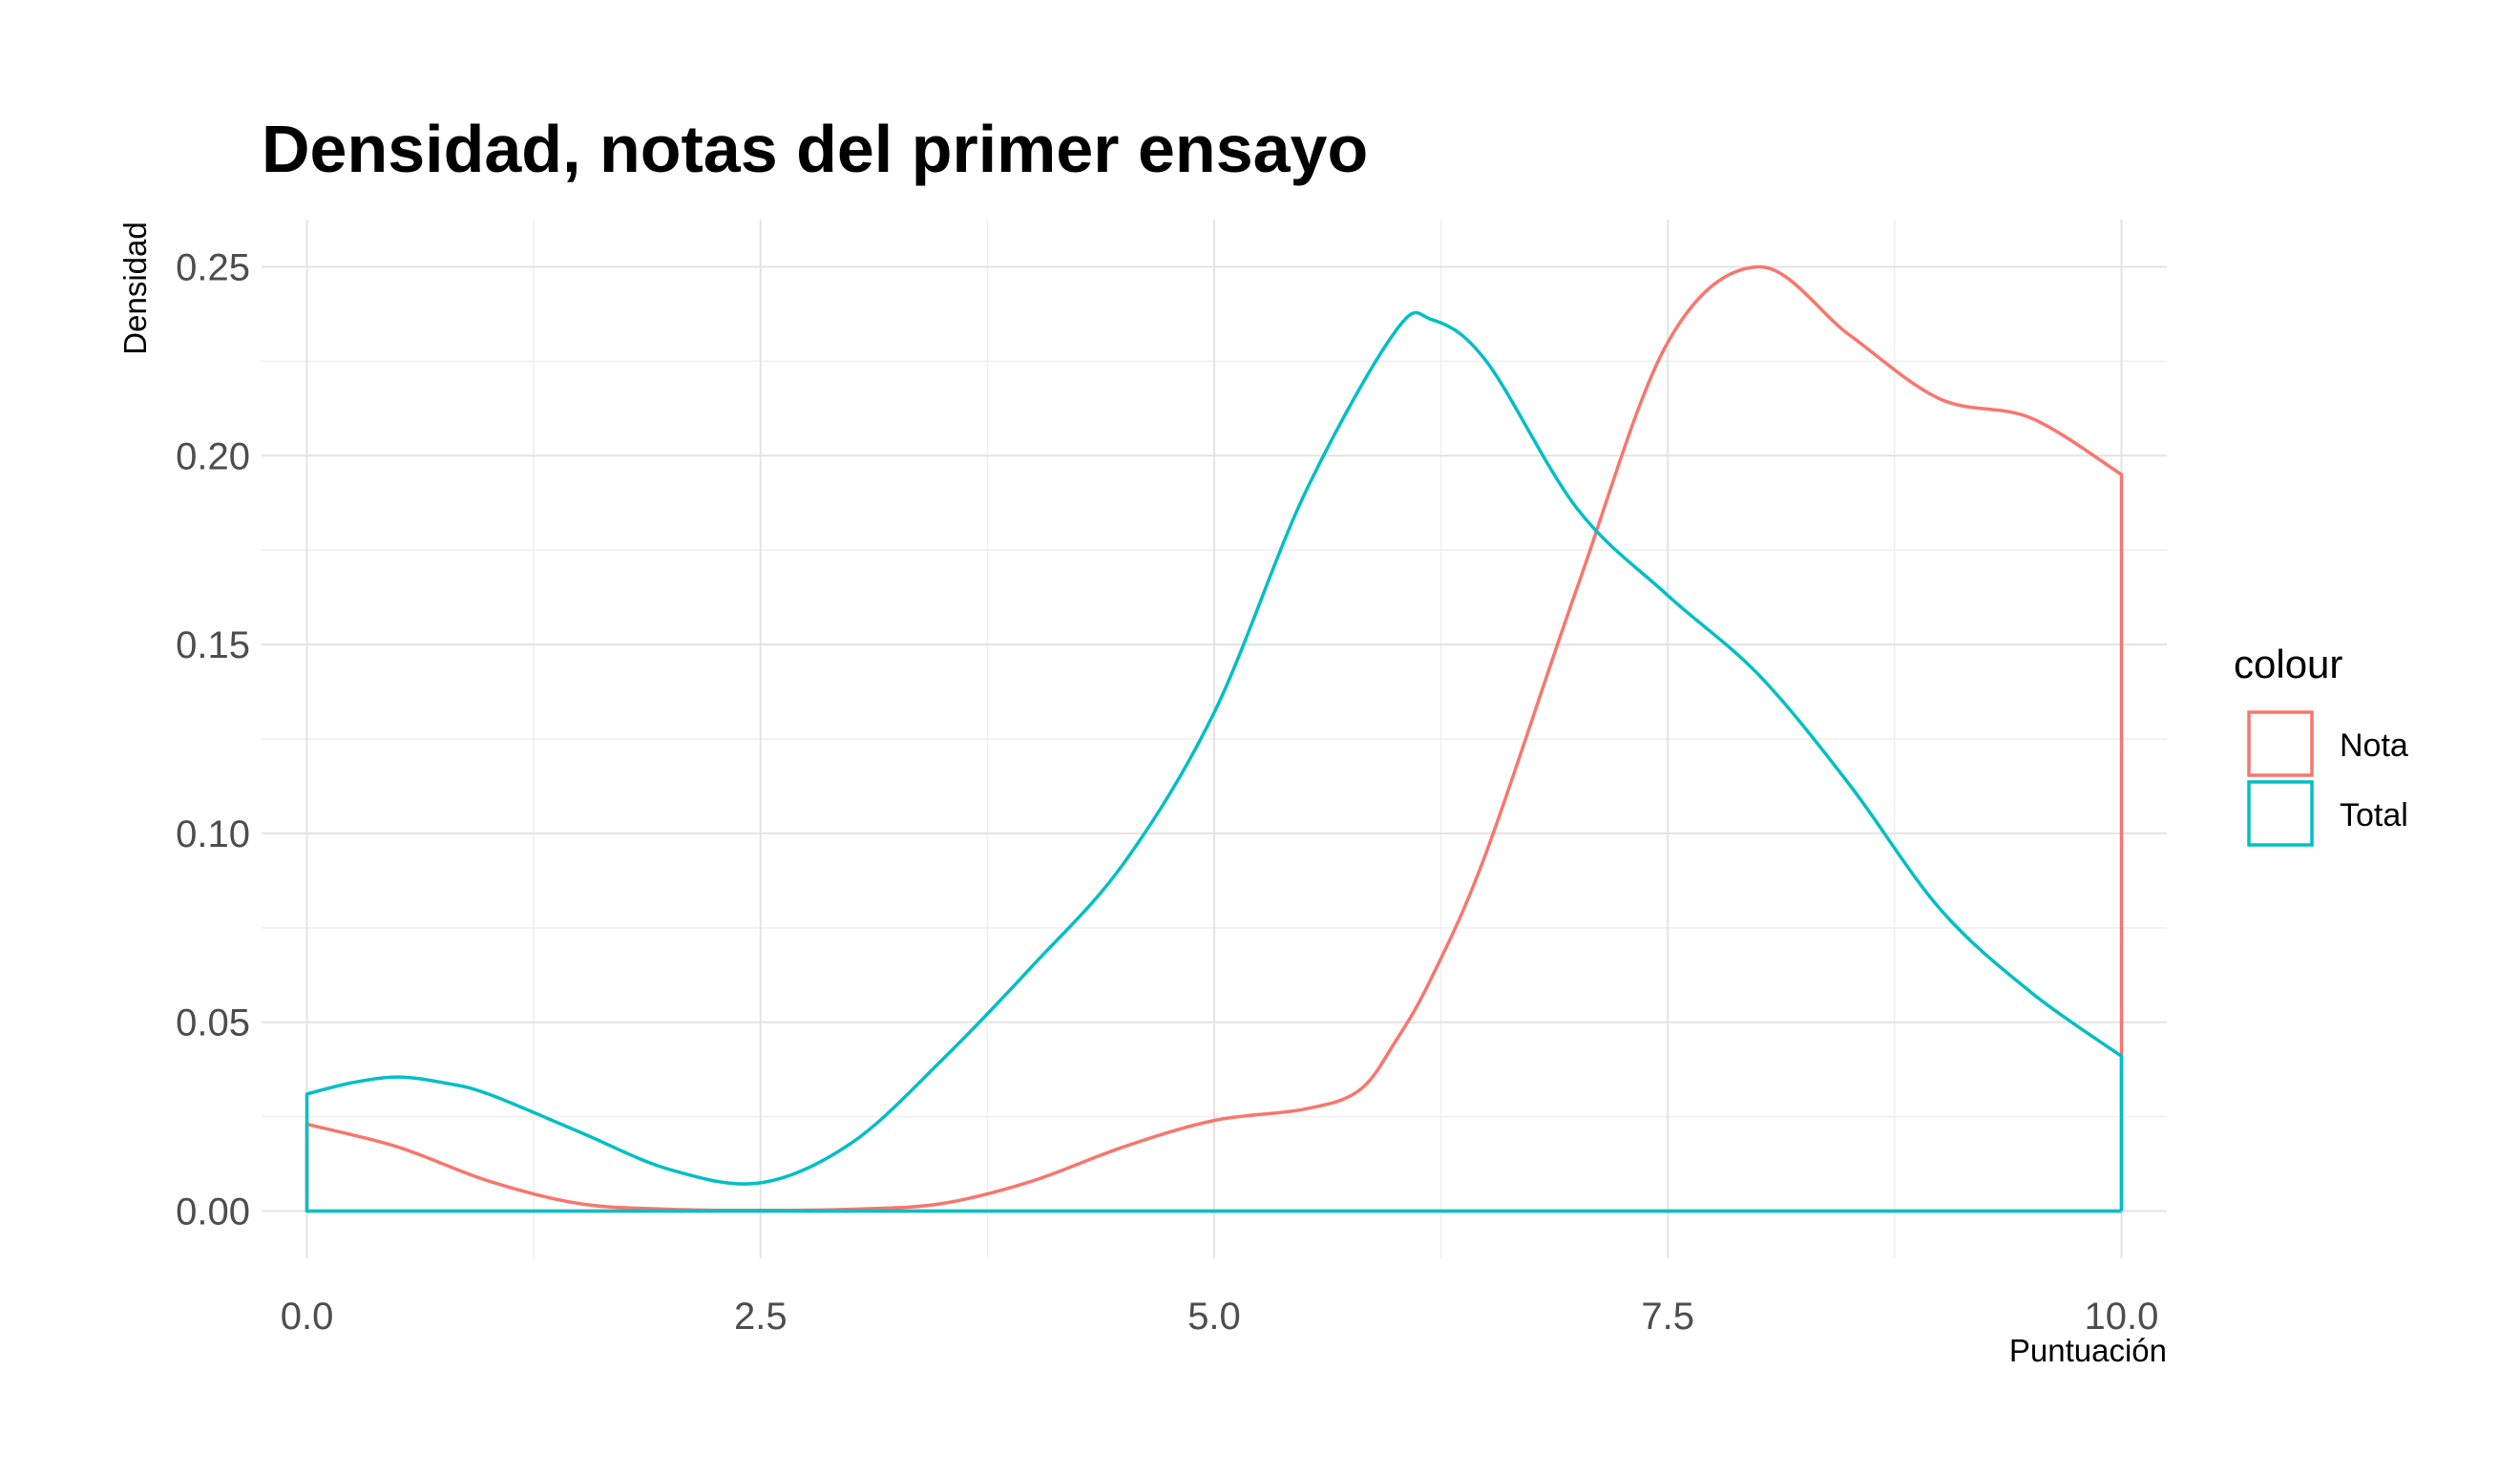 The height and width of the screenshot is (1476, 2520). What do you see at coordinates (761, 1317) in the screenshot?
I see `x-tick-label: 2.5` at bounding box center [761, 1317].